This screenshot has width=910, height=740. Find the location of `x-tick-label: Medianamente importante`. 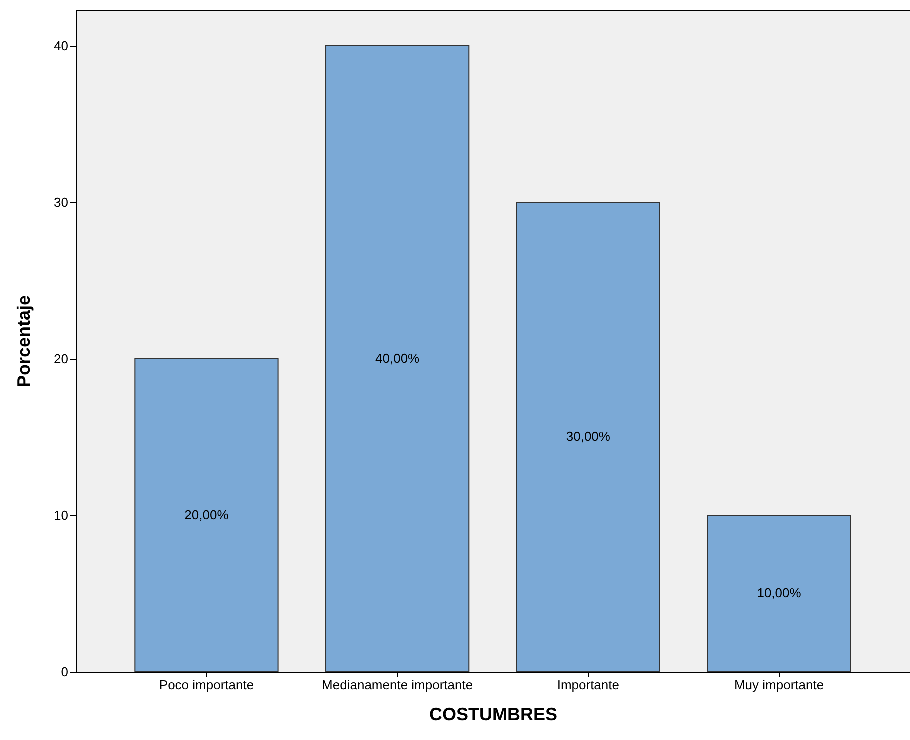

x-tick-label: Medianamente importante is located at coordinates (398, 685).